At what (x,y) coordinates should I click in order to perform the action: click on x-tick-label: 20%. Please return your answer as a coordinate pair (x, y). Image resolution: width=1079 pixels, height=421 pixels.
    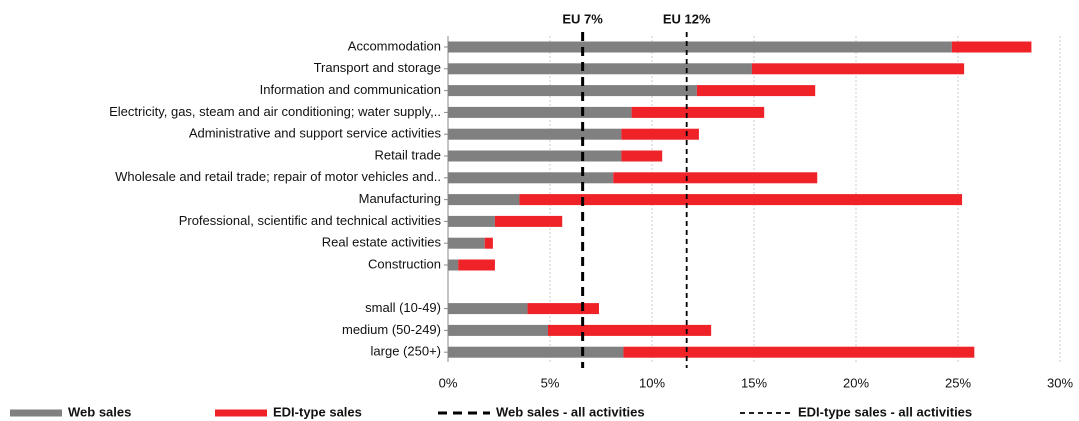
    Looking at the image, I should click on (856, 382).